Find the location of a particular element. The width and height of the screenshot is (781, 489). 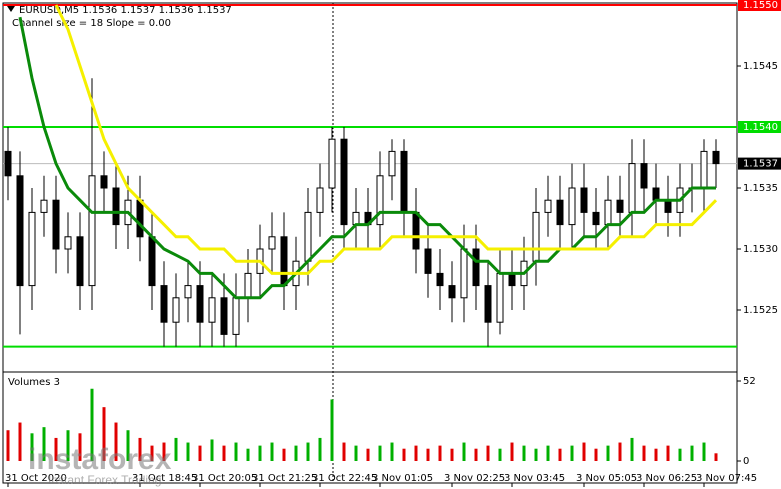

menu-arrow is located at coordinates (11, 9).